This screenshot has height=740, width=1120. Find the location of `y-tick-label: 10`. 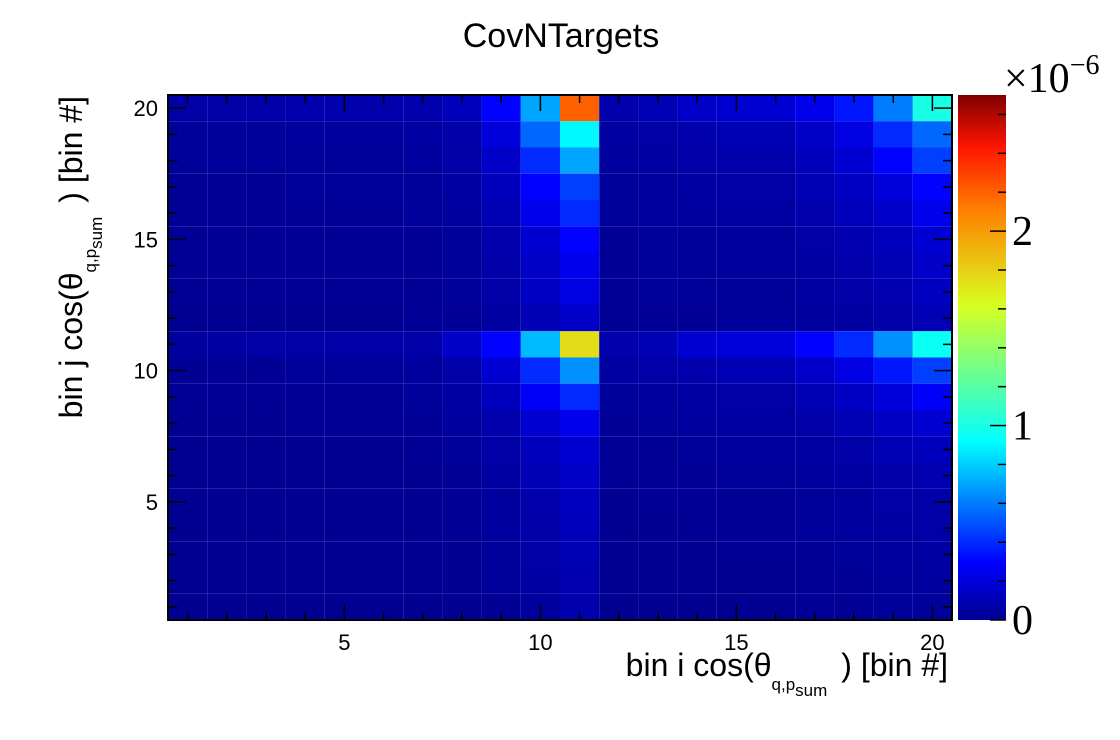

y-tick-label: 10 is located at coordinates (146, 371).